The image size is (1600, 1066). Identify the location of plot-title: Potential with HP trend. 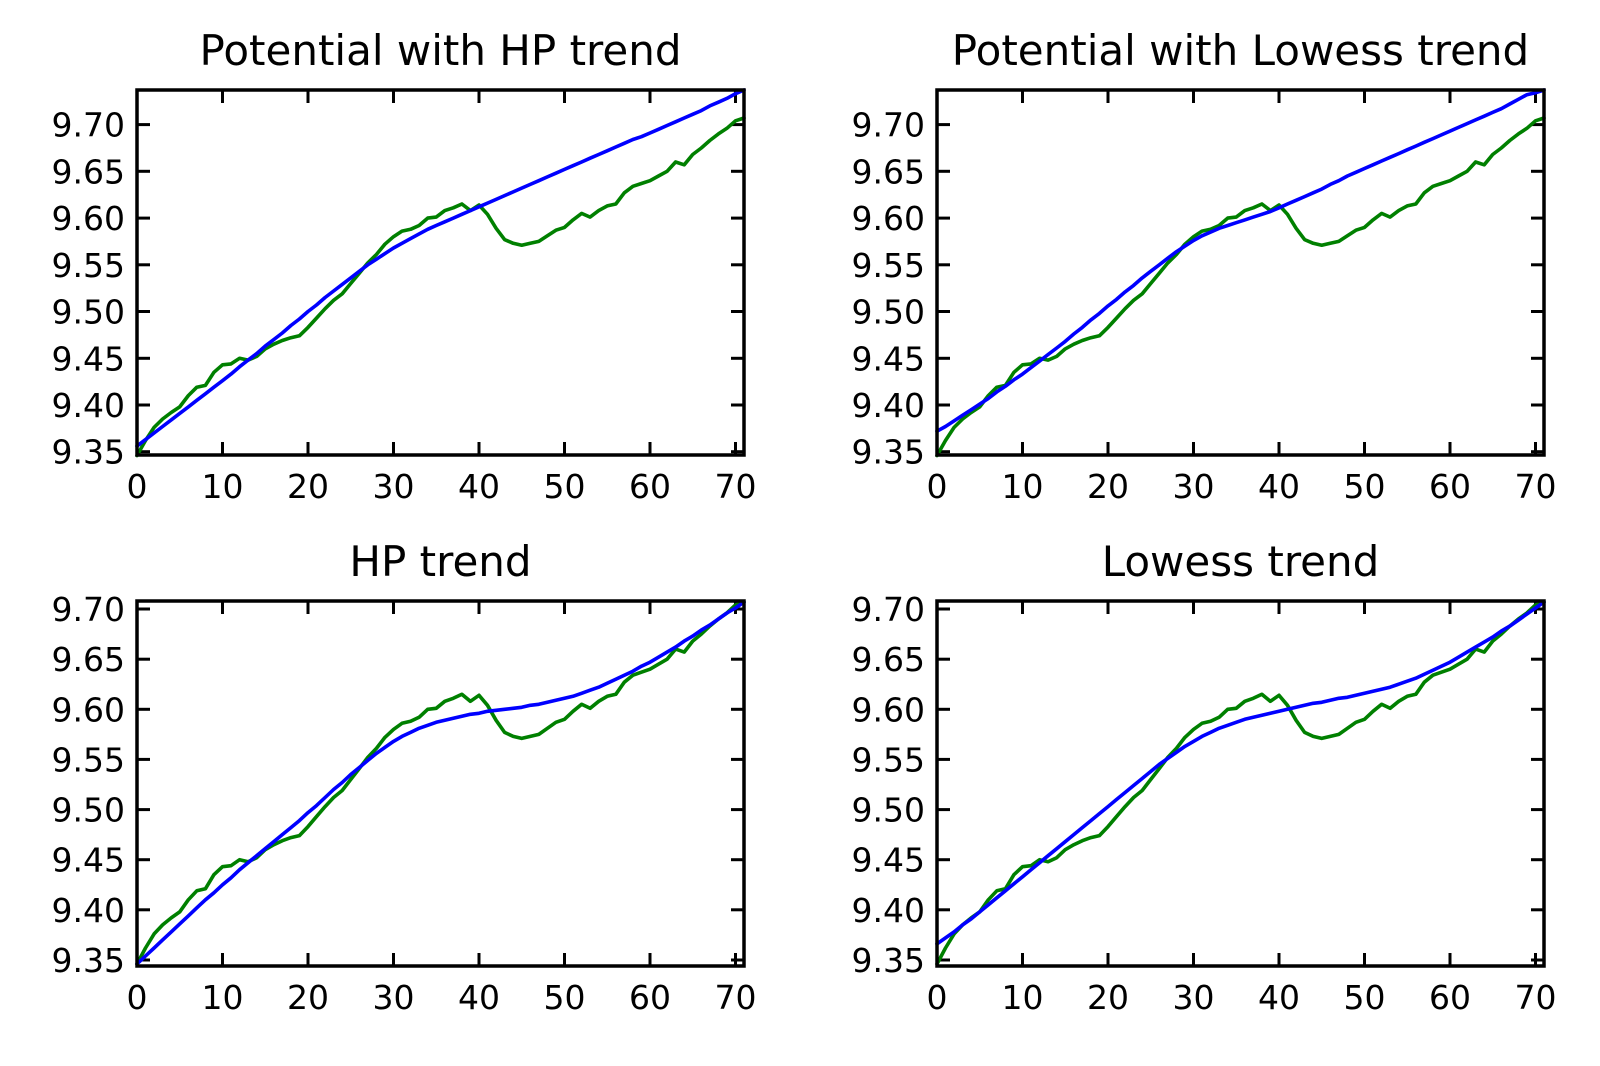
(440, 50).